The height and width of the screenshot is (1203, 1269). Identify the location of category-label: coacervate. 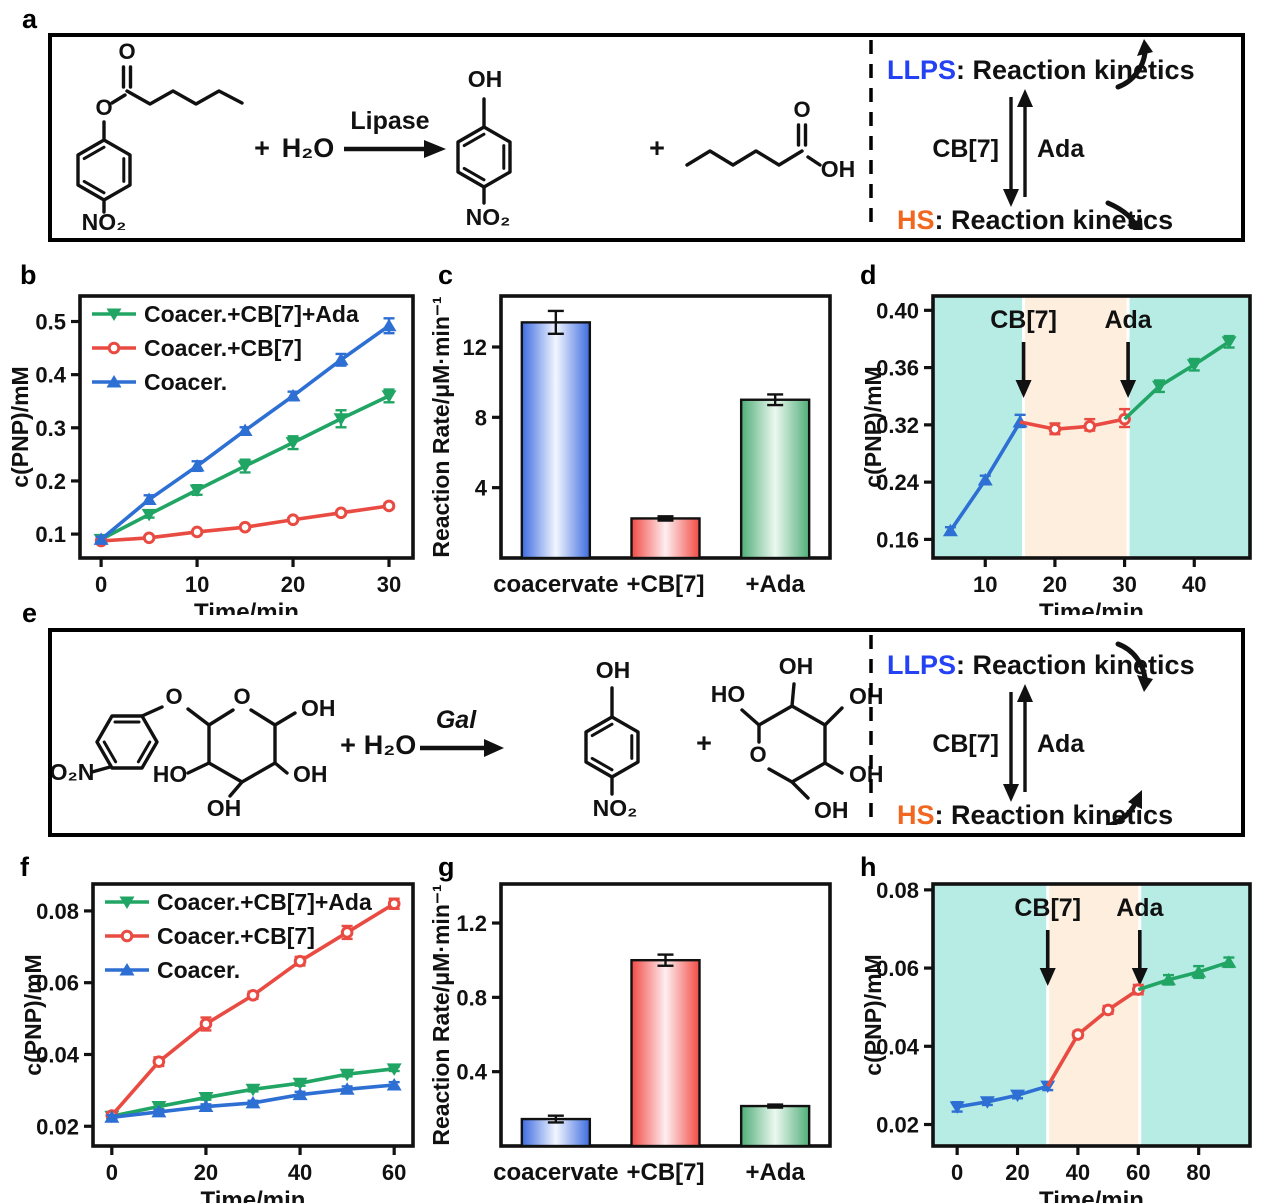
(555, 1172).